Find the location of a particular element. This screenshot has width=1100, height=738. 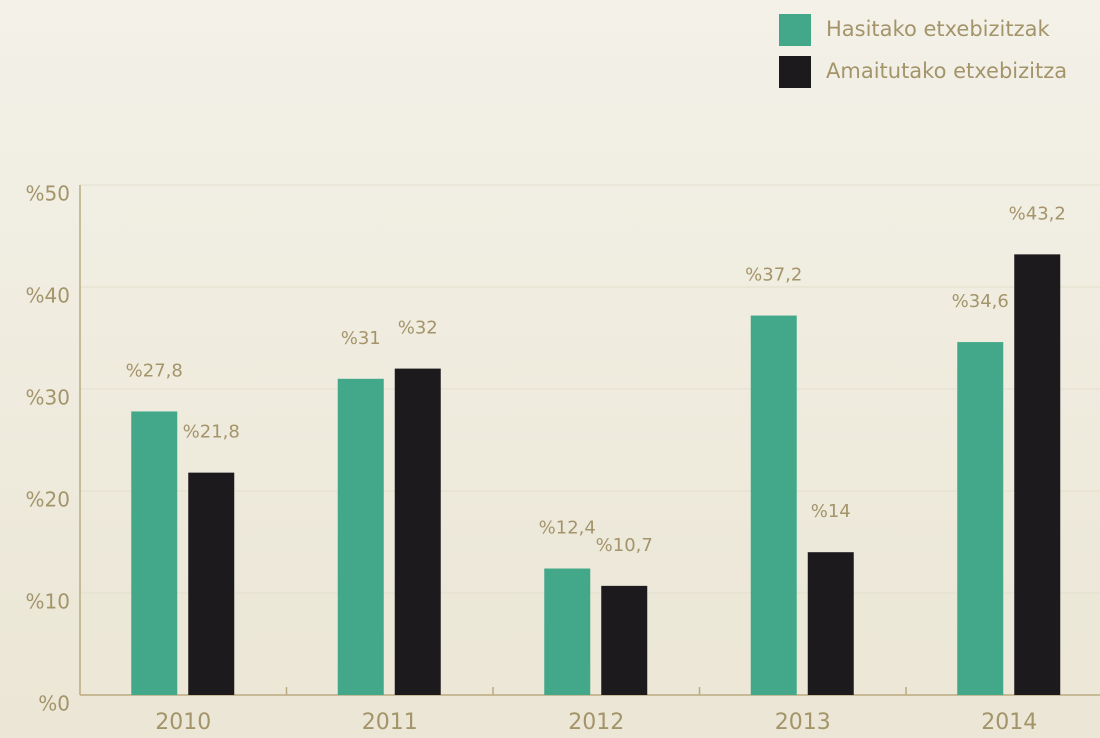

value-label: %27,8 is located at coordinates (154, 370).